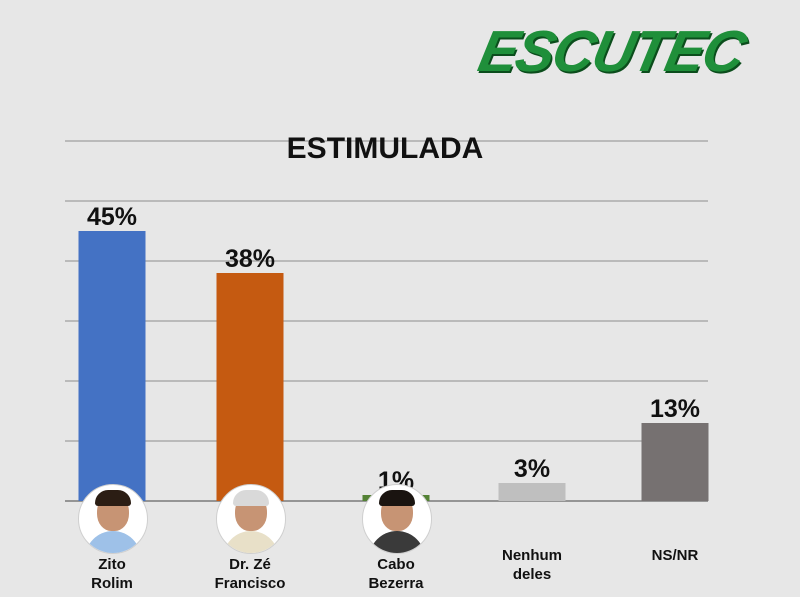  I want to click on data-label: 13%, so click(675, 409).